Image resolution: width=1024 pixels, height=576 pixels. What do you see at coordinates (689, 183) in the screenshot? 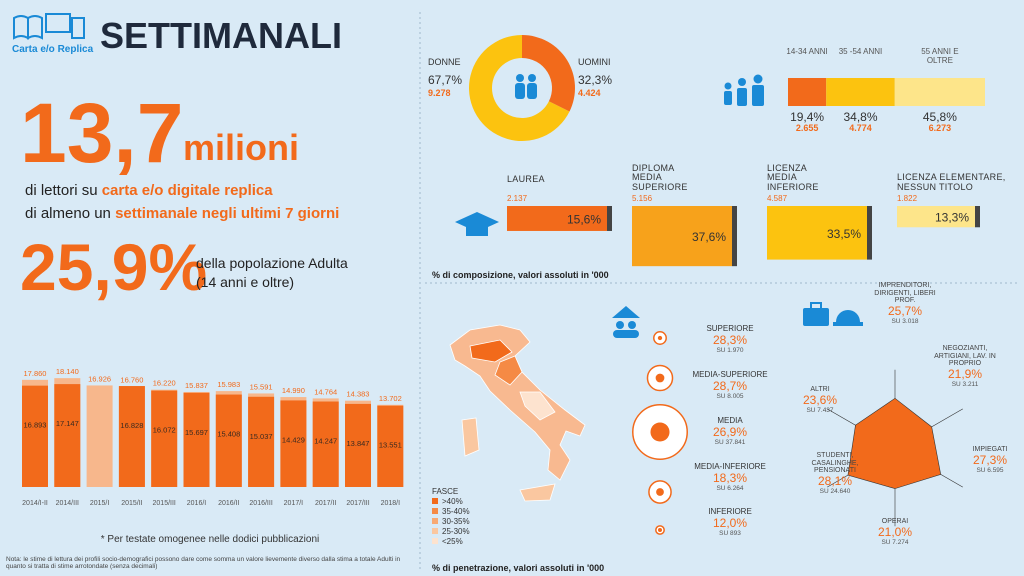
I see `label-group: DIPLOMA MEDIA SUPERIORE 5.156` at bounding box center [689, 183].